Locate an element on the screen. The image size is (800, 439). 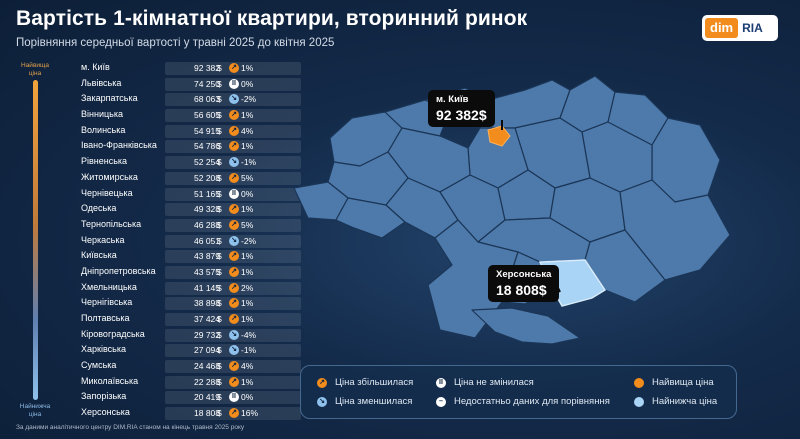
legend-lowest: Найнижча ціна is located at coordinates (675, 401).